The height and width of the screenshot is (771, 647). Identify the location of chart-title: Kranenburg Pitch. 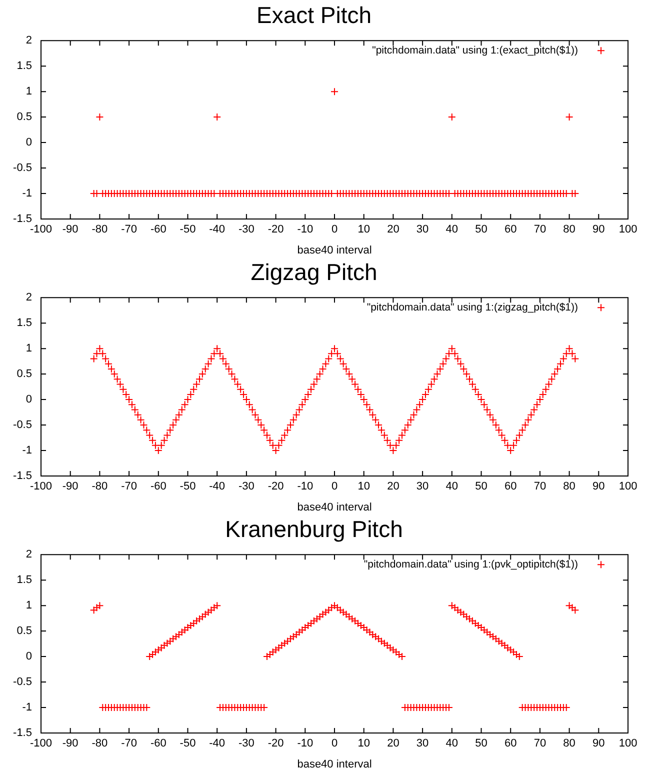
(314, 529).